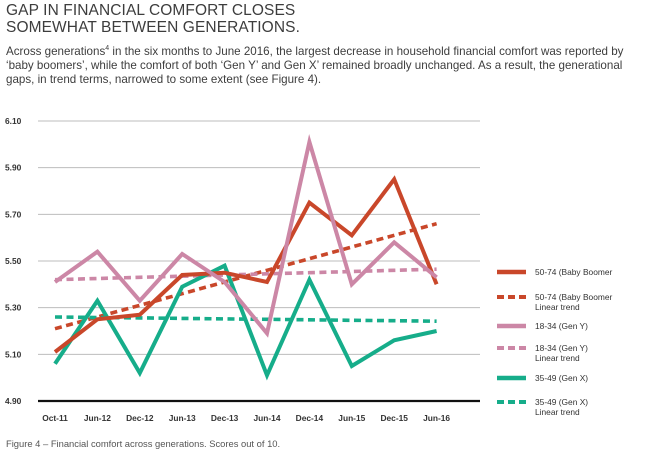 The image size is (648, 464). Describe the element at coordinates (13, 121) in the screenshot. I see `y-tick-label: 6.10` at that location.